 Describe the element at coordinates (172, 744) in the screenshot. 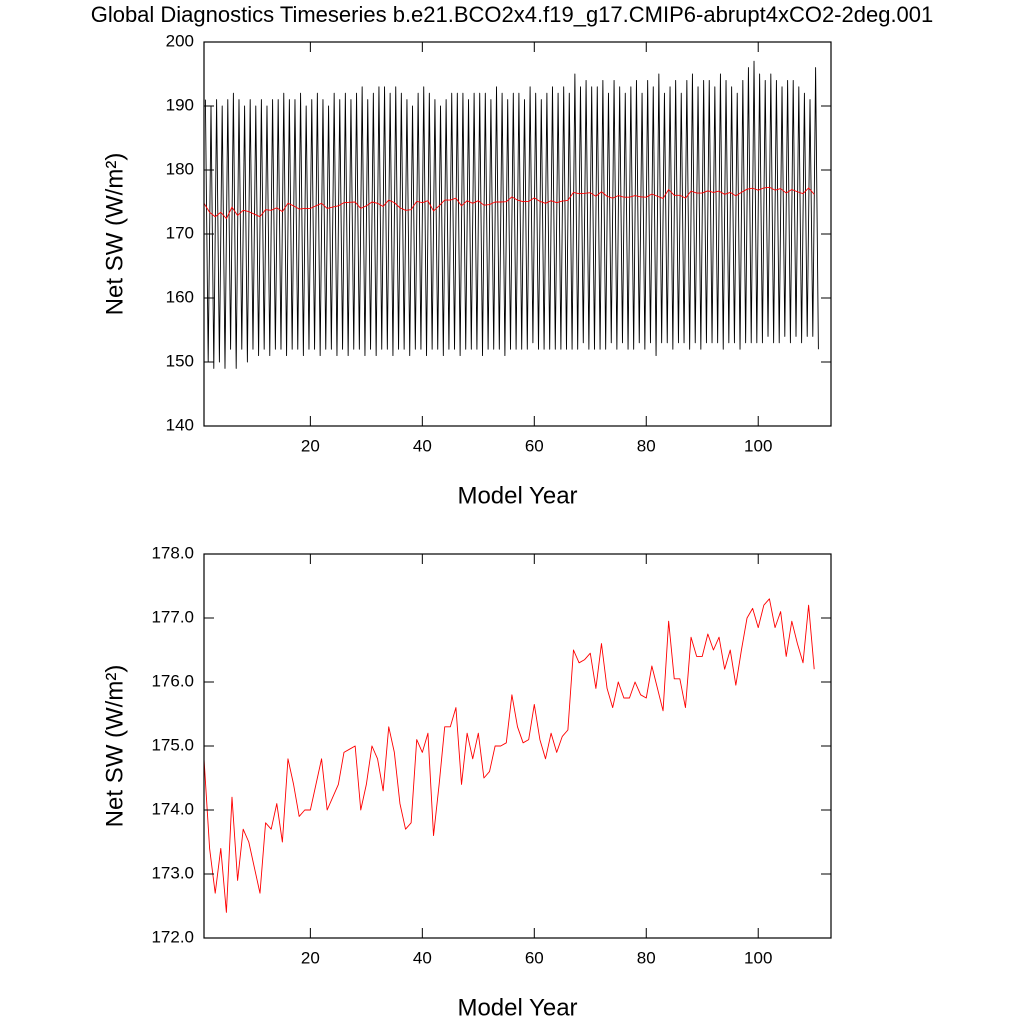

I see `y-tick-label: 175.0` at that location.